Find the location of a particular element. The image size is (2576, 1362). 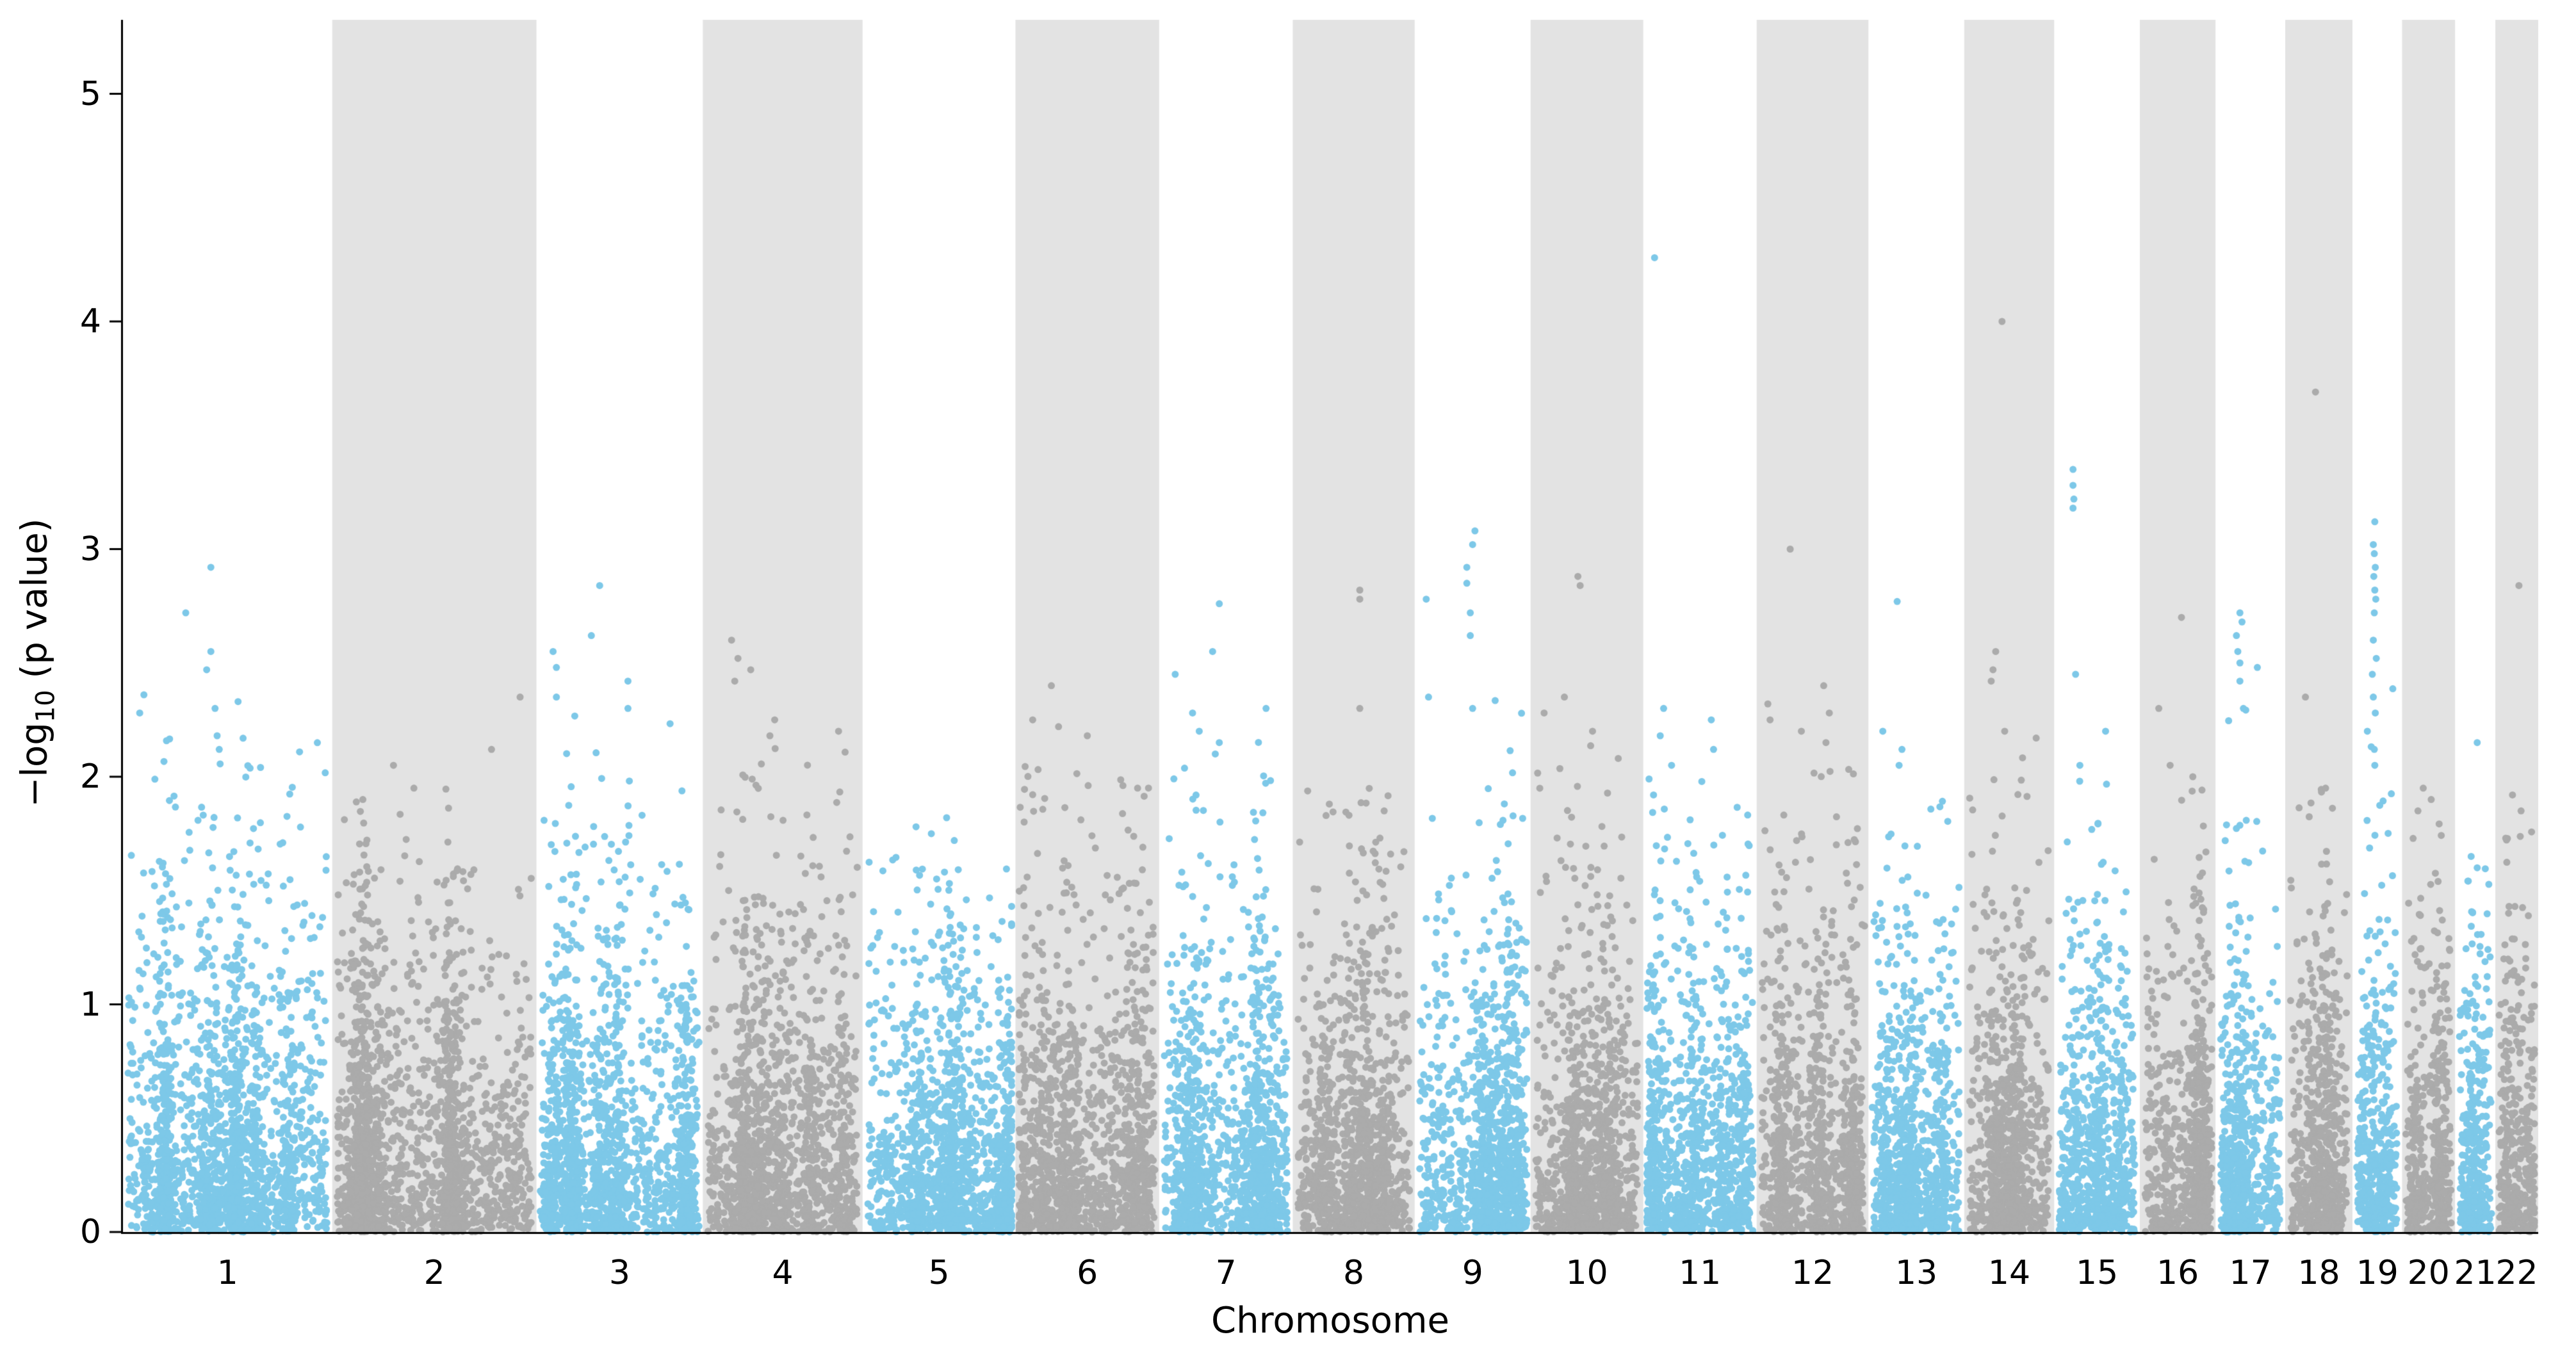

x-tick-label: 22 is located at coordinates (2516, 1273).